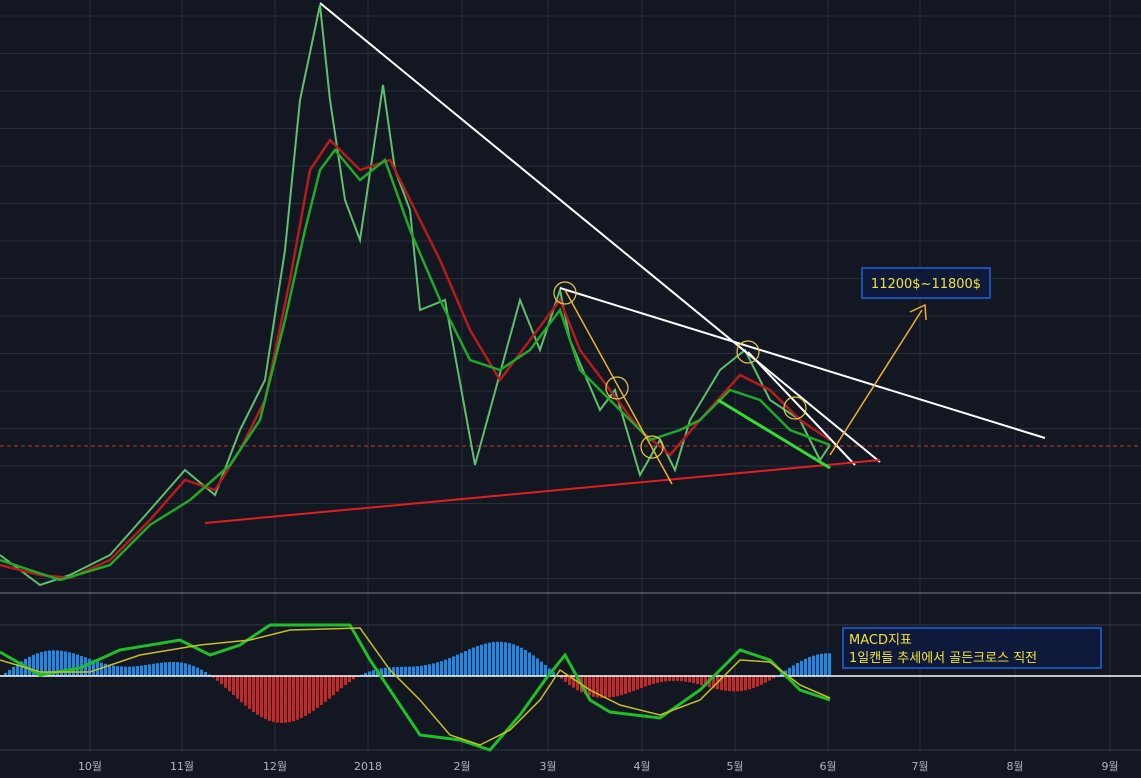  What do you see at coordinates (598, 766) in the screenshot?
I see `time-axis: 10월 11월 12월 2018 2월 3월 4월 5월 6월 7월 8월 9월` at bounding box center [598, 766].